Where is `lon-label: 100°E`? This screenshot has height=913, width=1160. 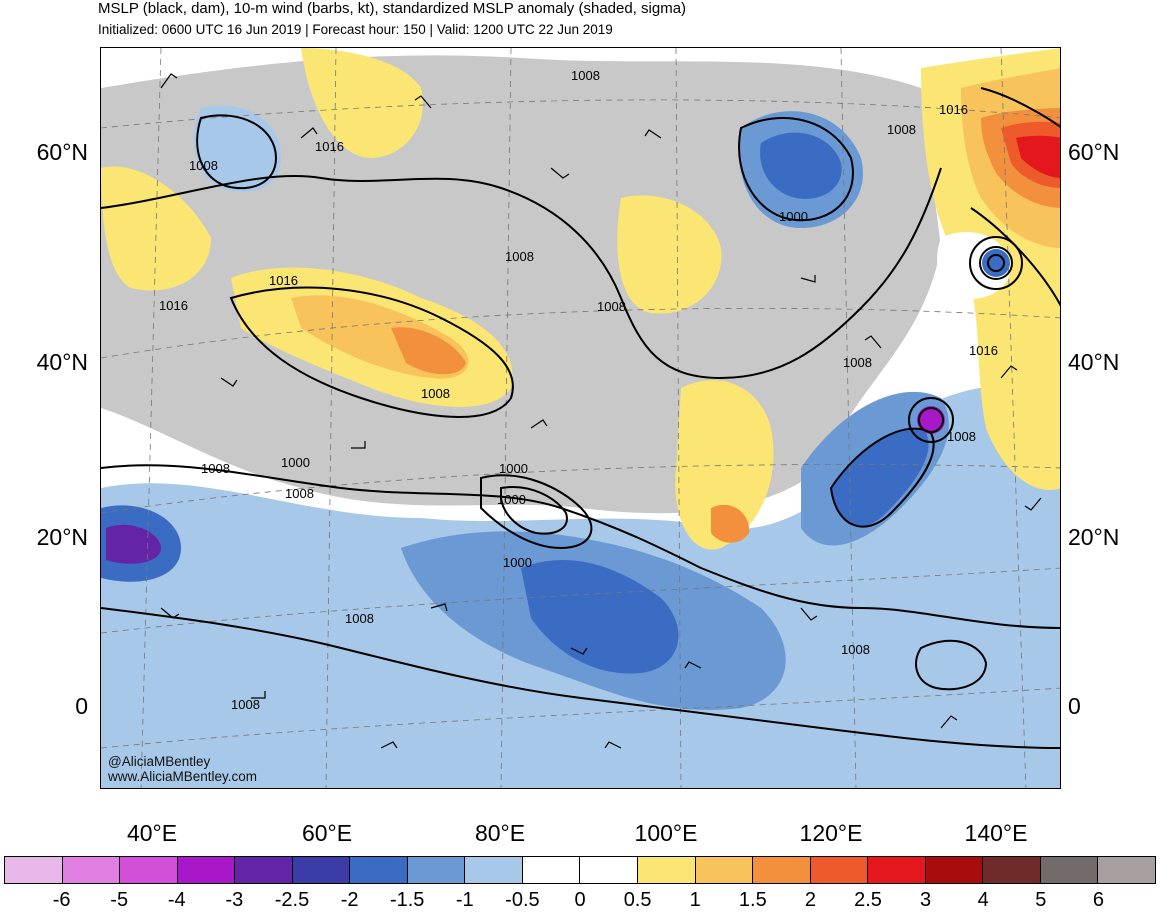 lon-label: 100°E is located at coordinates (666, 833).